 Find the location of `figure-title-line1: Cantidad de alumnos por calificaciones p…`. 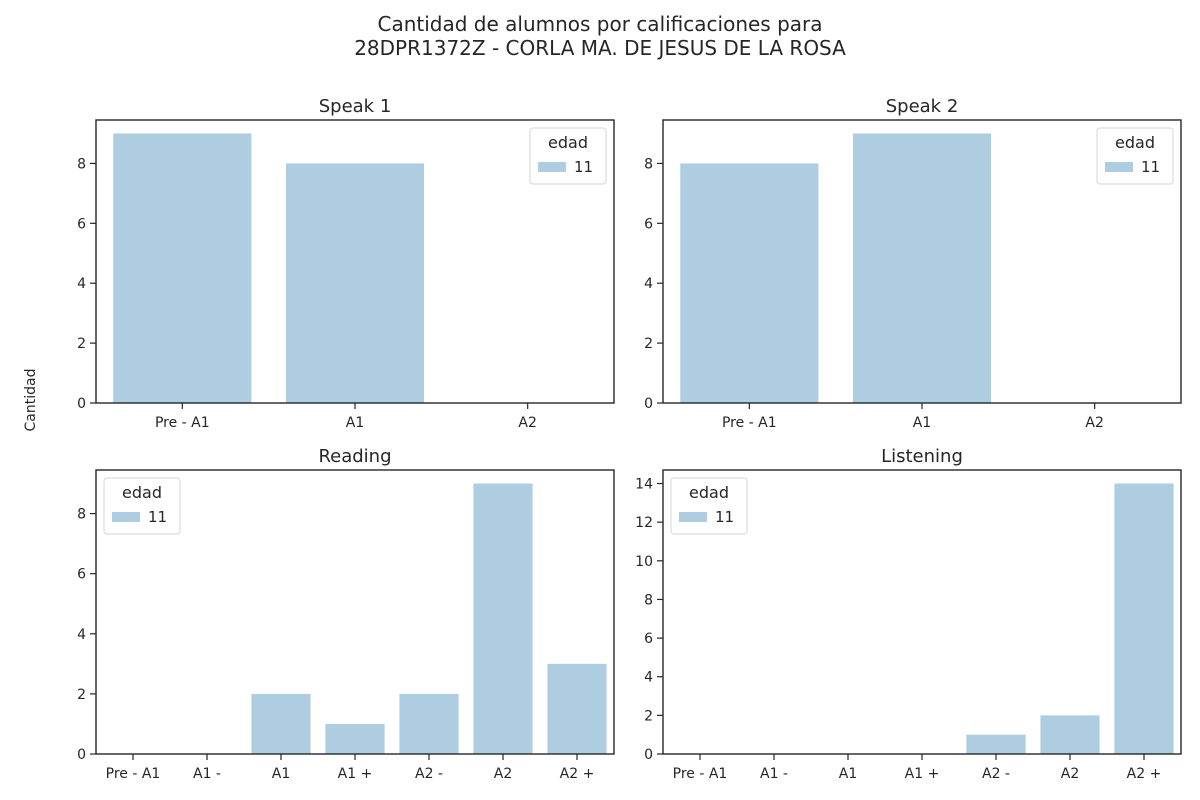

figure-title-line1: Cantidad de alumnos por calificaciones p… is located at coordinates (600, 24).